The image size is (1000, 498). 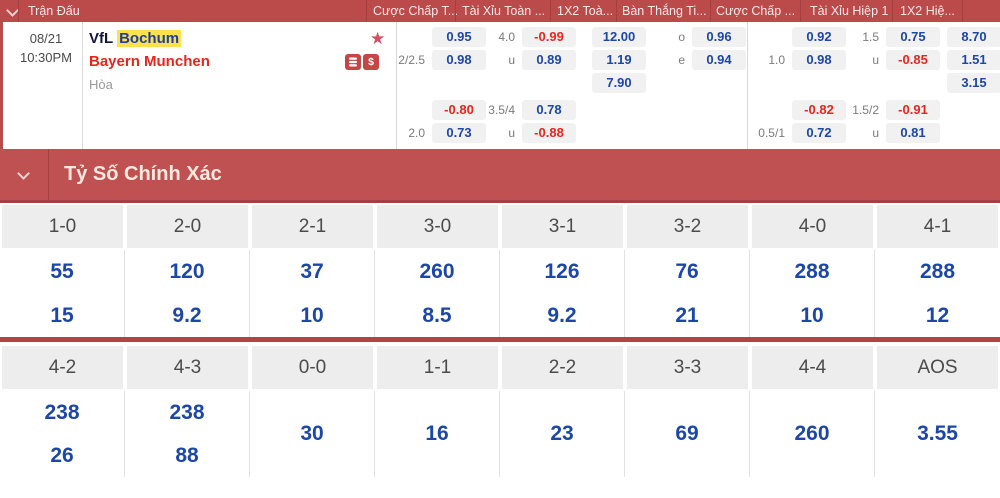 What do you see at coordinates (500, 339) in the screenshot?
I see `section-divider` at bounding box center [500, 339].